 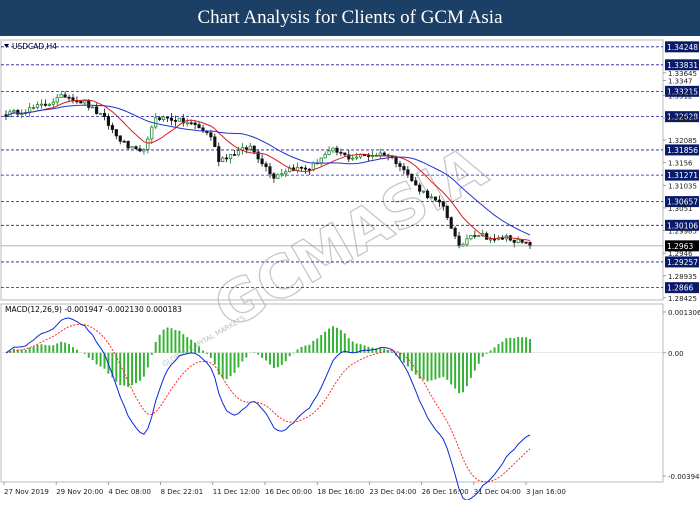 I want to click on symbol-menu-icon, so click(x=6, y=46).